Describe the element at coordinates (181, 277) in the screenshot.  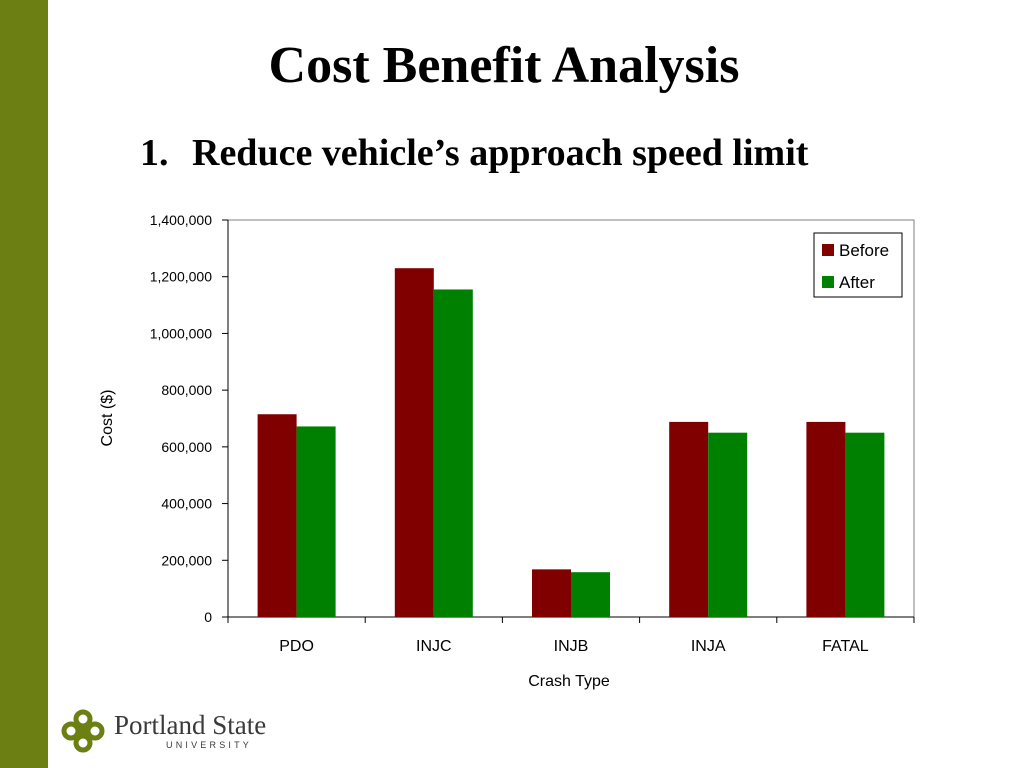
I see `y-tick-label: 1,200,000` at that location.